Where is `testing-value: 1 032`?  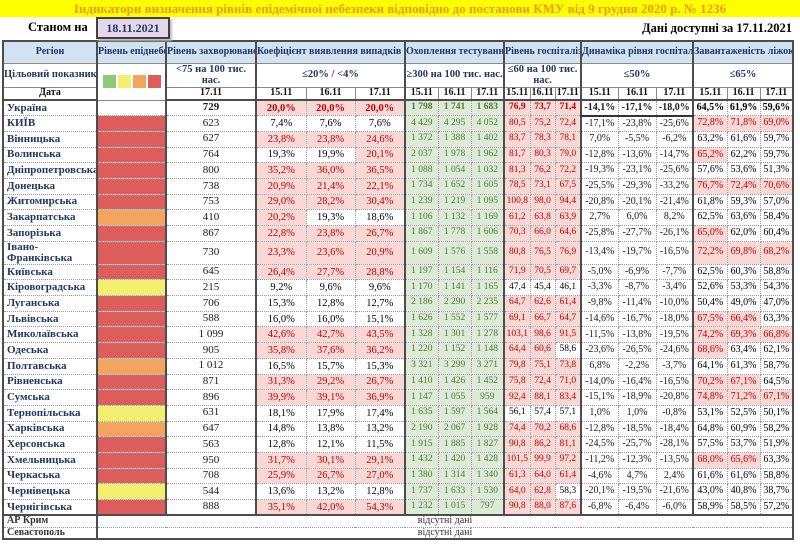 testing-value: 1 032 is located at coordinates (487, 170).